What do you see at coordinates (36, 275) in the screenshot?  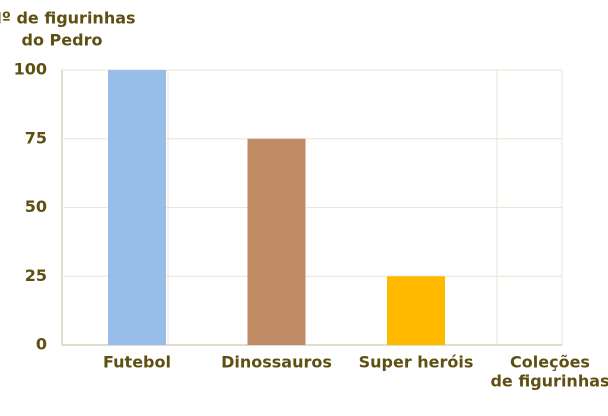 I see `y-tick-label: 25` at bounding box center [36, 275].